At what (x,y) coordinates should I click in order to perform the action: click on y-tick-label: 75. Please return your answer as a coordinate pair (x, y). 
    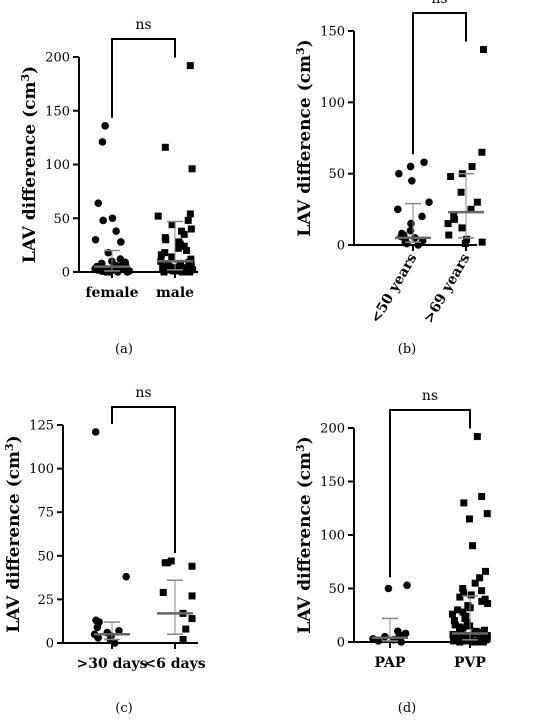
    Looking at the image, I should click on (45, 513).